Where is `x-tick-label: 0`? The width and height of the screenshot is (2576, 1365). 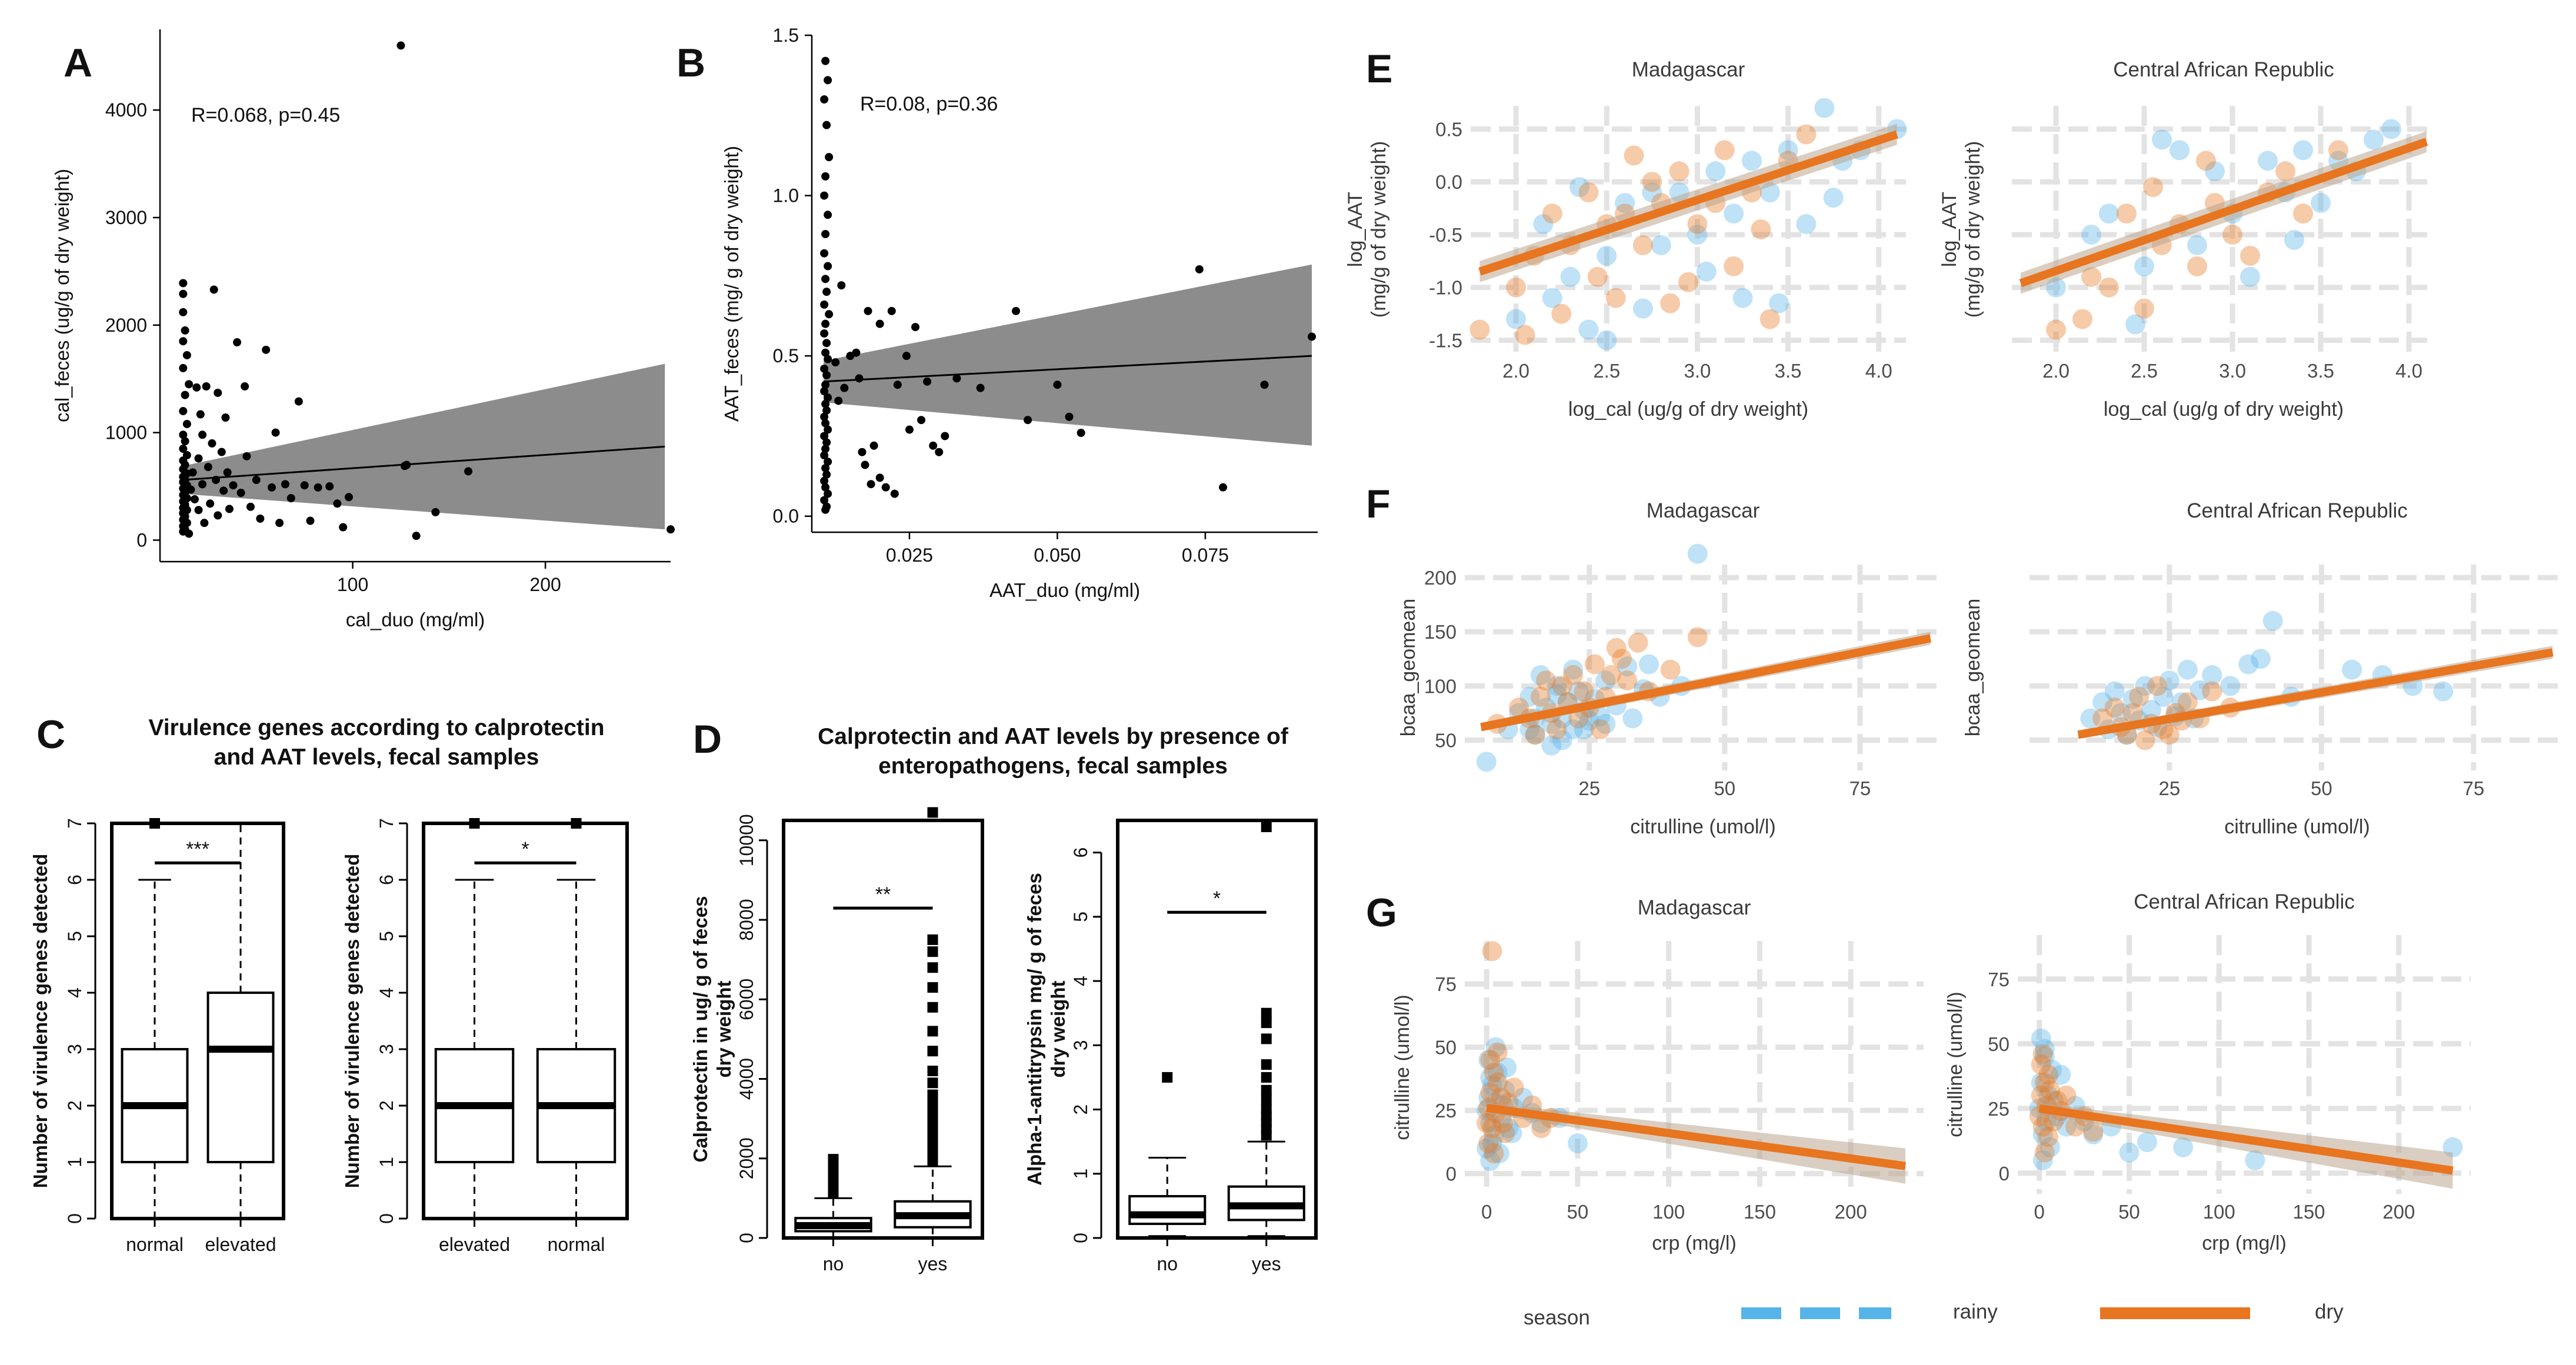 x-tick-label: 0 is located at coordinates (2039, 1212).